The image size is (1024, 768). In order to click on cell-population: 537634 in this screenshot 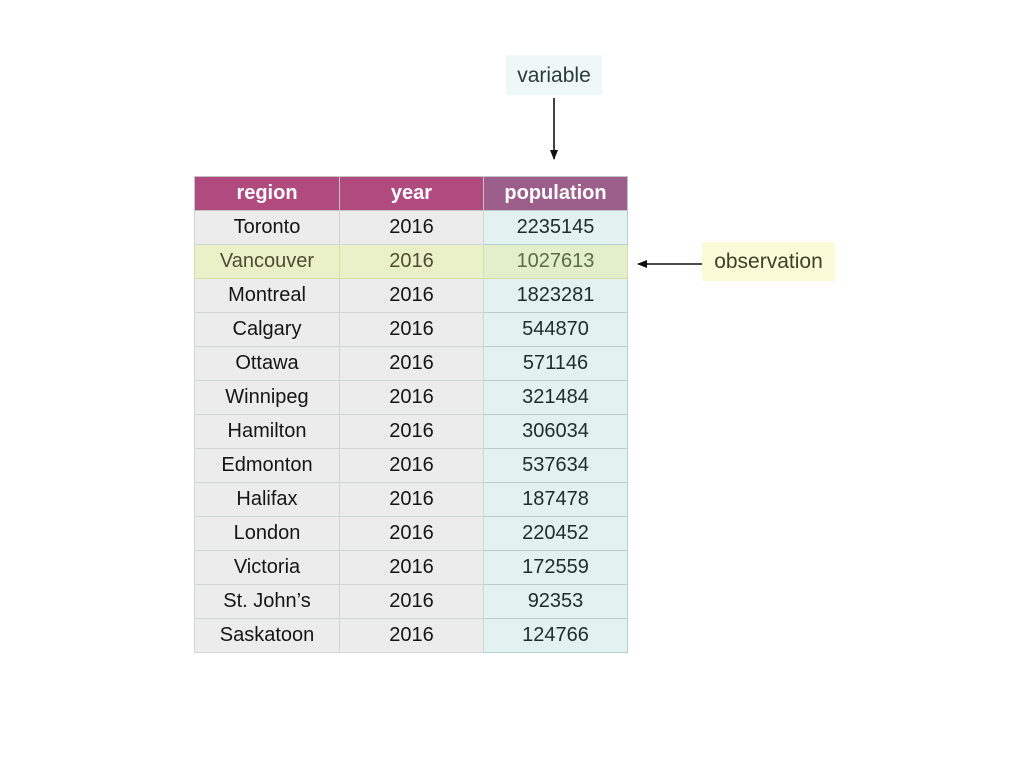, I will do `click(555, 465)`.